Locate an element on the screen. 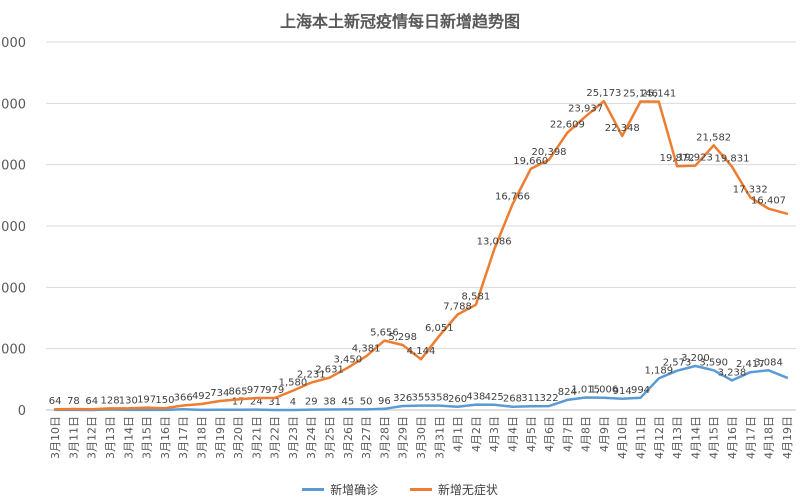 The image size is (800, 500). x-tick-label: 3月15日 is located at coordinates (147, 437).